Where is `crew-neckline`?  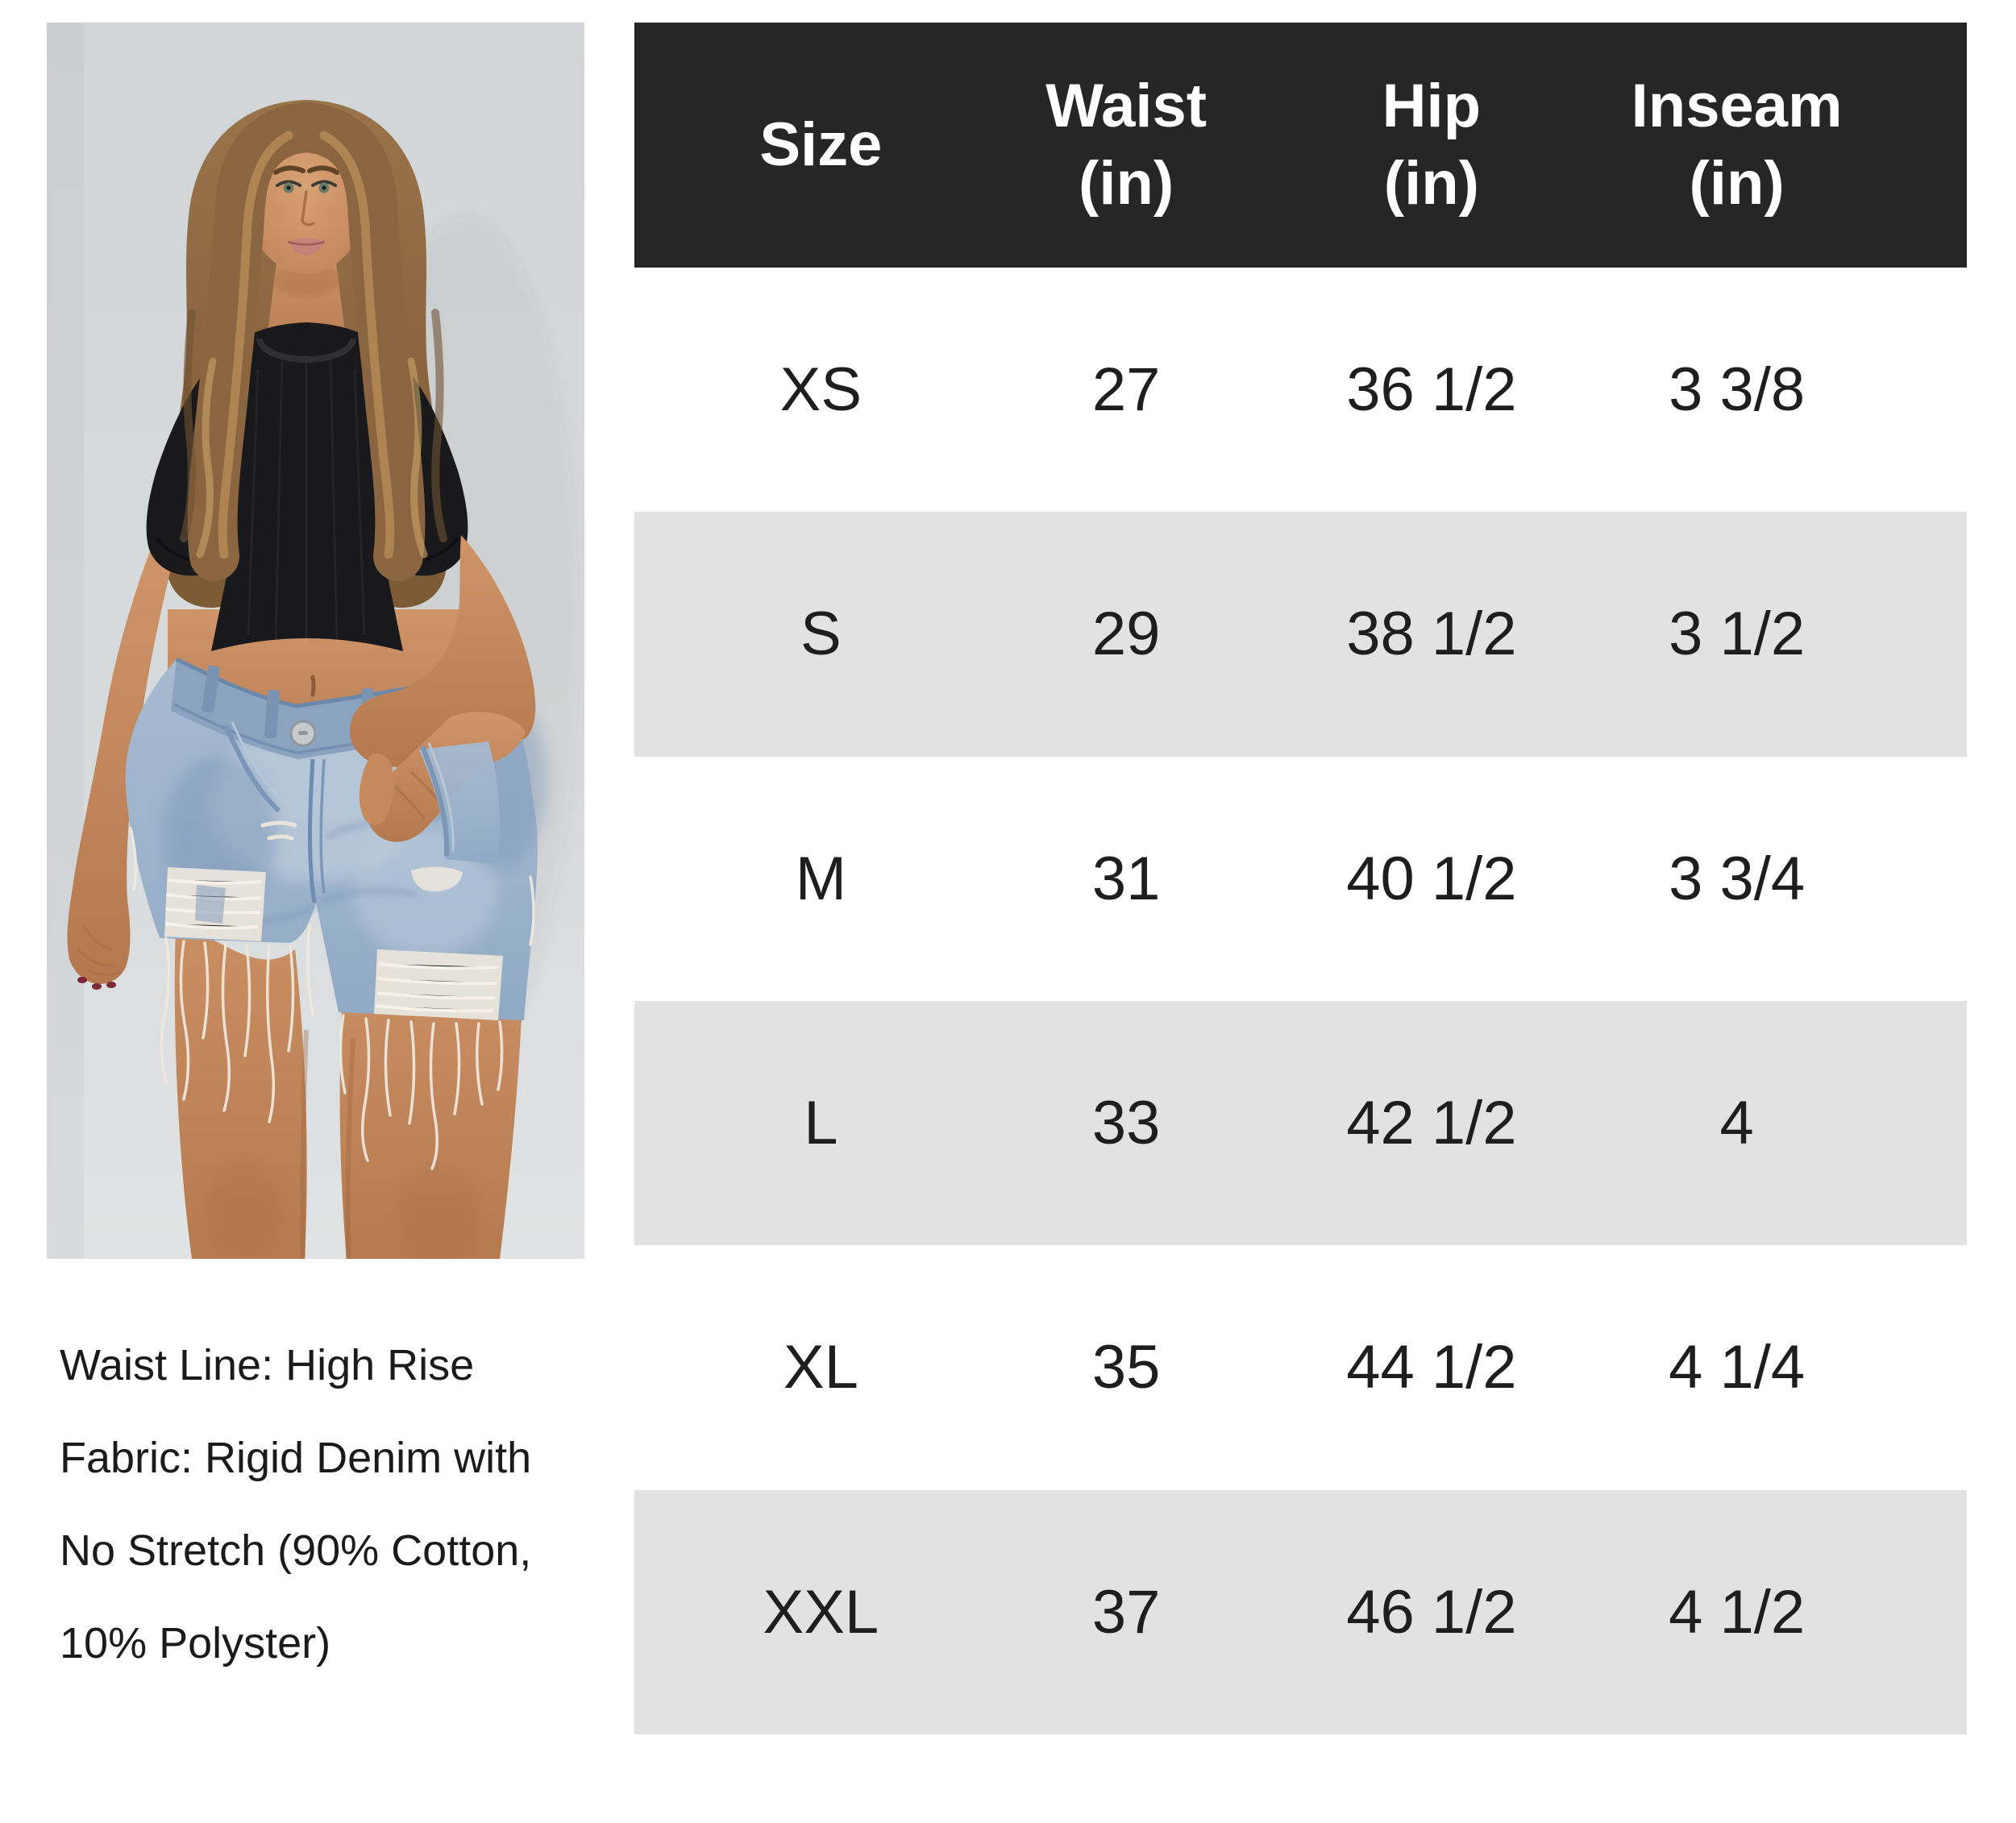
crew-neckline is located at coordinates (306, 350).